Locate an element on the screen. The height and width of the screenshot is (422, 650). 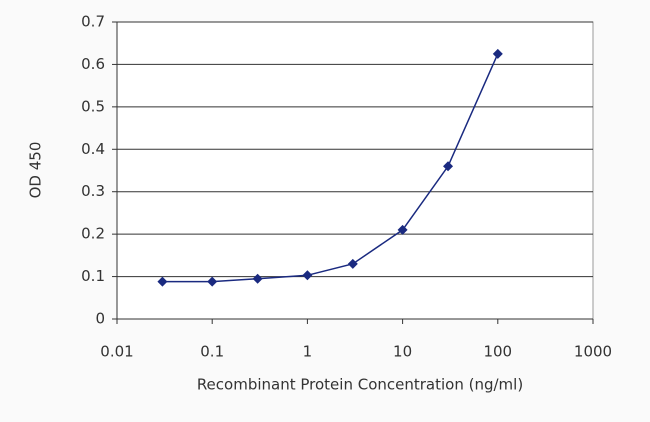
y-tick-label: 0.3 is located at coordinates (93, 191).